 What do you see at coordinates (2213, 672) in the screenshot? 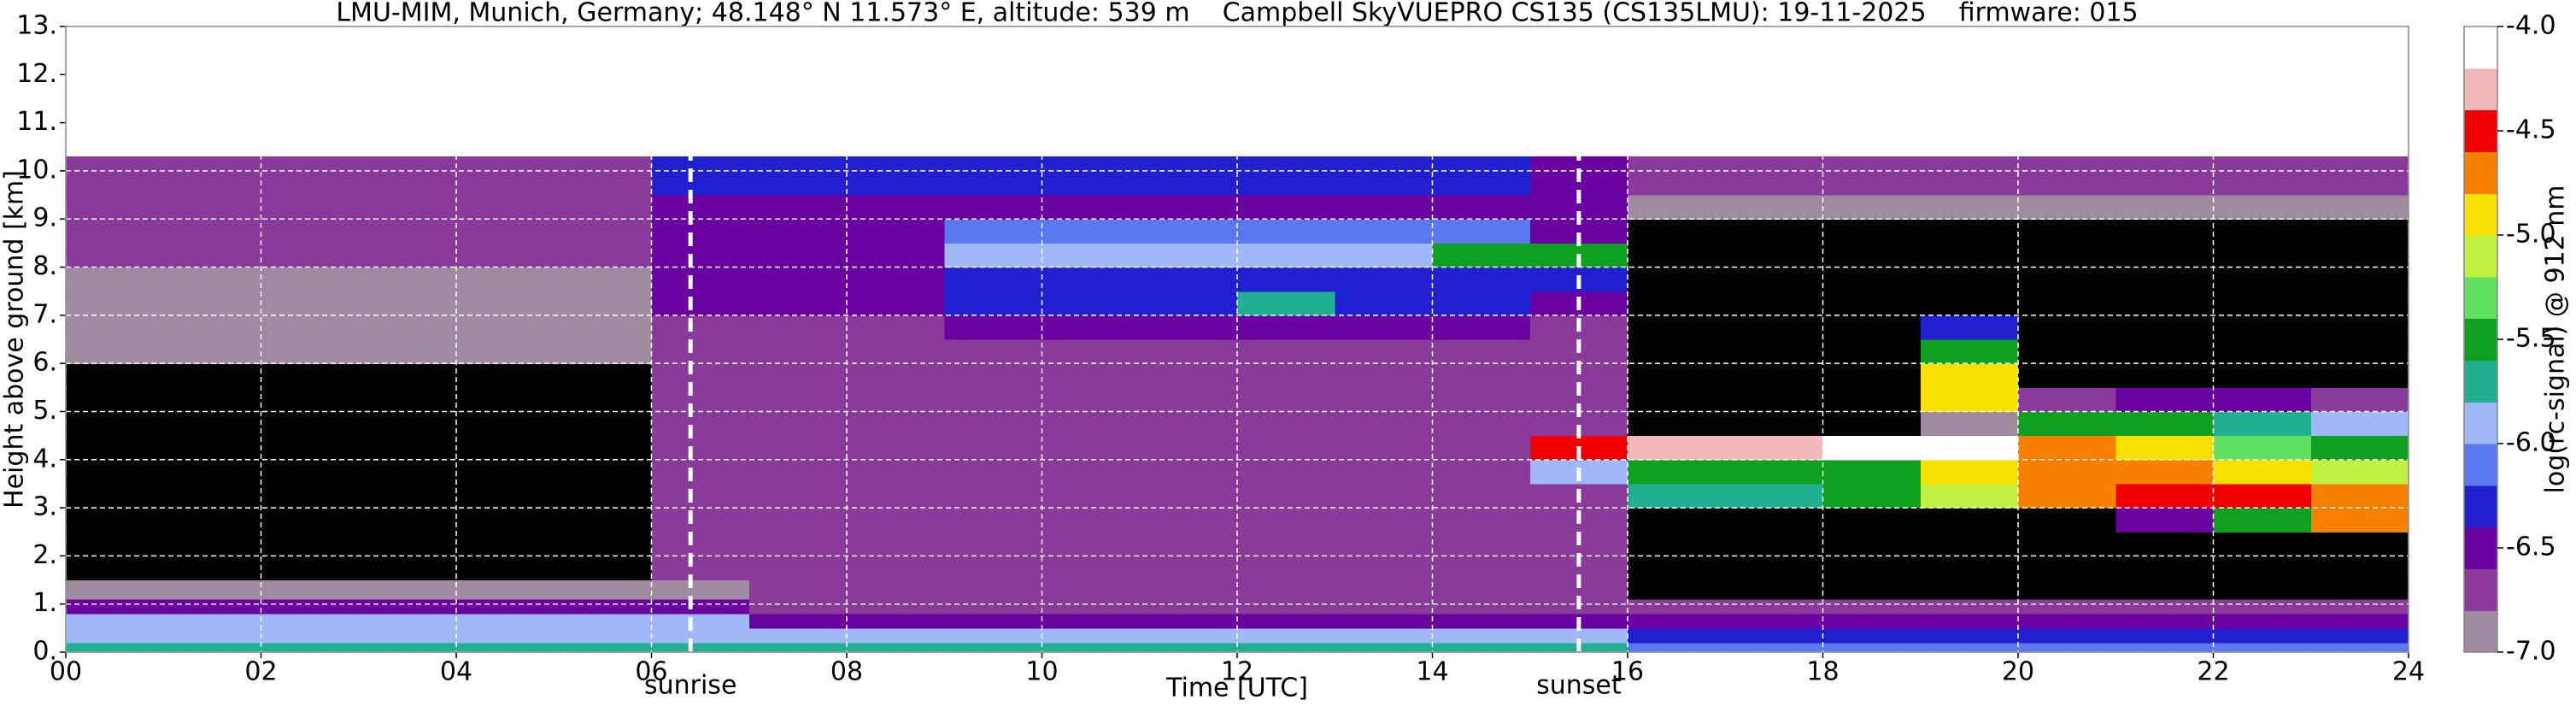
I see `x-tick-label: 22` at bounding box center [2213, 672].